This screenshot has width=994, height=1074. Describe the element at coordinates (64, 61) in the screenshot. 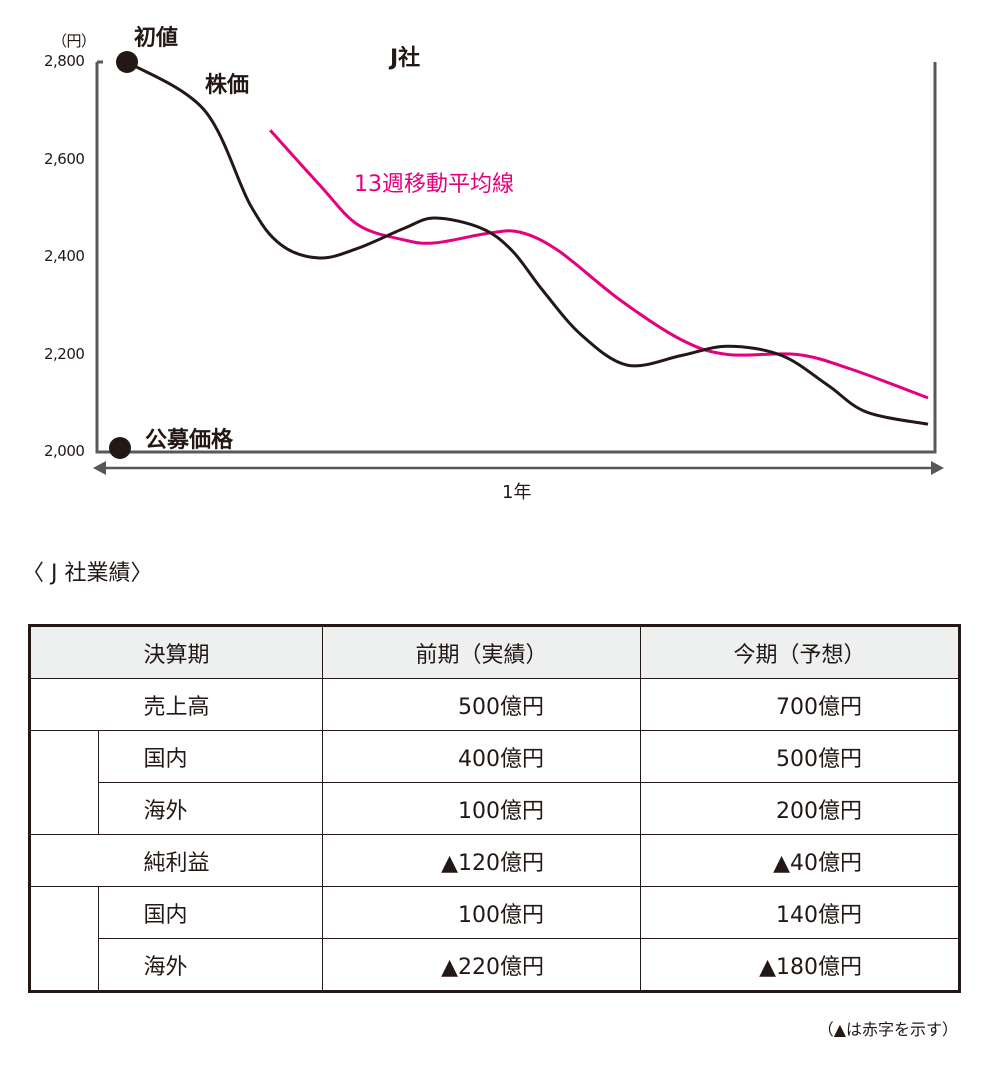

I see `y-tick-label: 2,800` at that location.